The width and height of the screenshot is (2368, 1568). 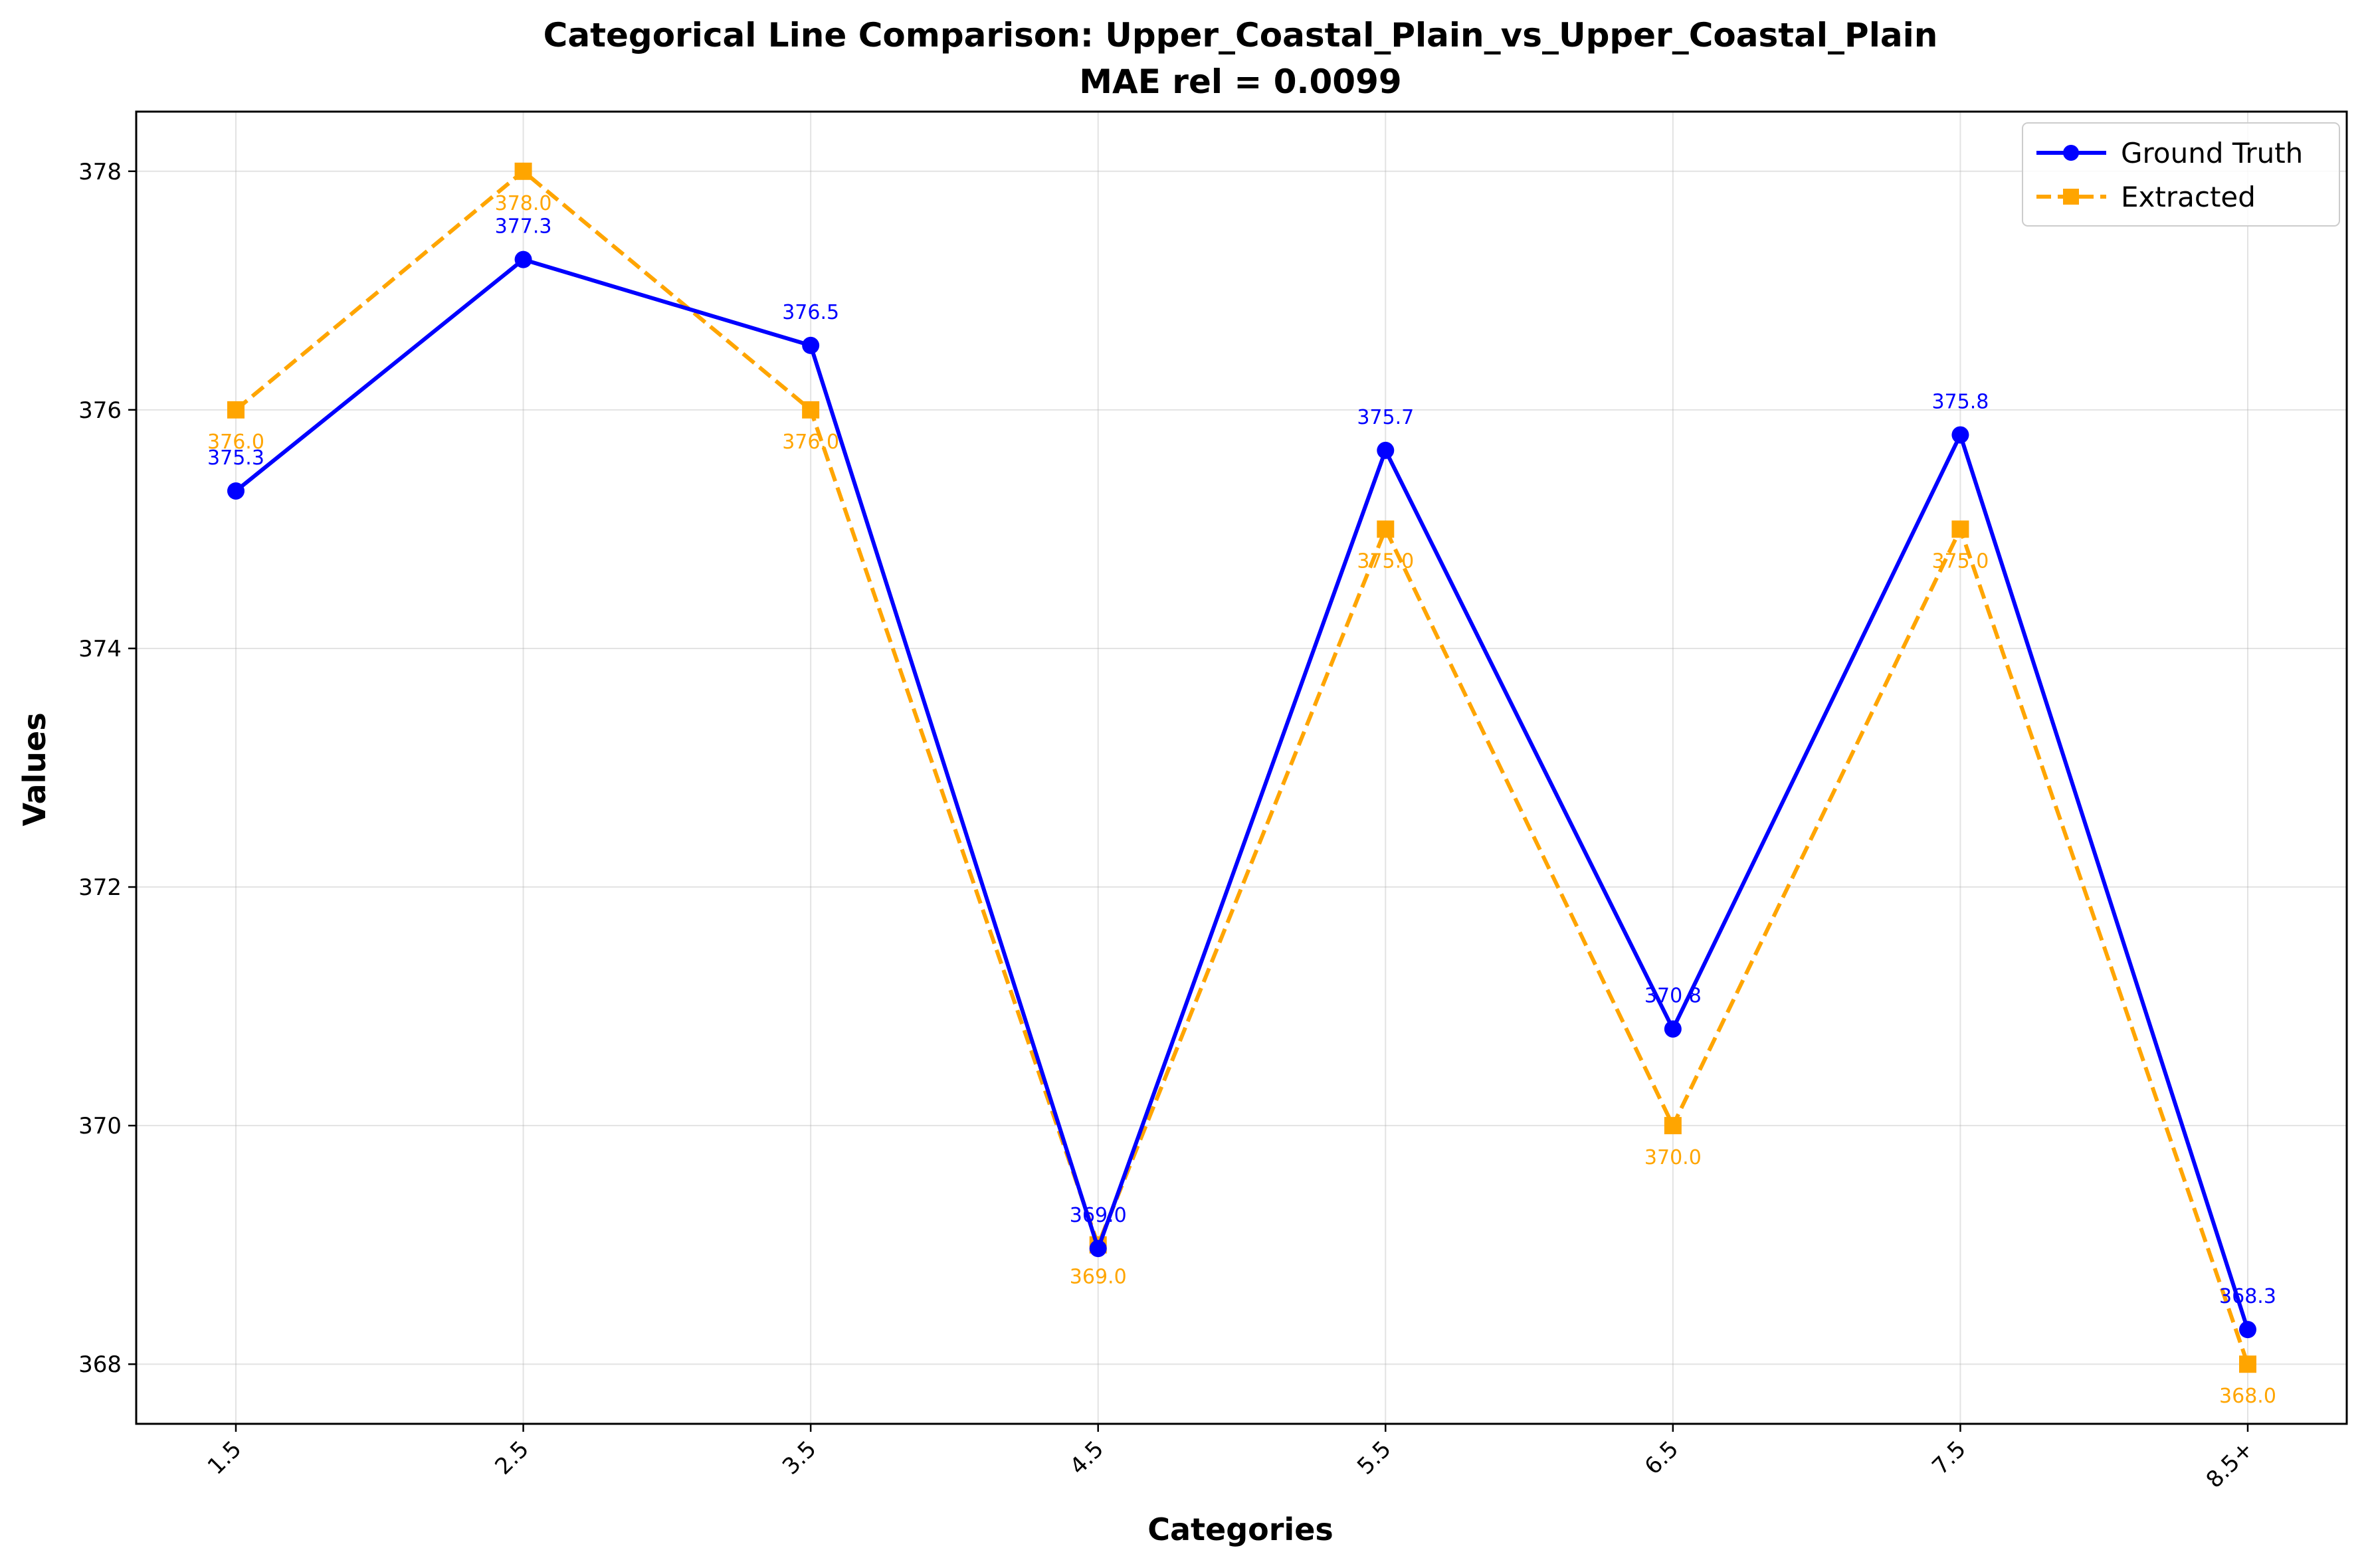 What do you see at coordinates (810, 312) in the screenshot?
I see `data-label-ground-truth: 376.5` at bounding box center [810, 312].